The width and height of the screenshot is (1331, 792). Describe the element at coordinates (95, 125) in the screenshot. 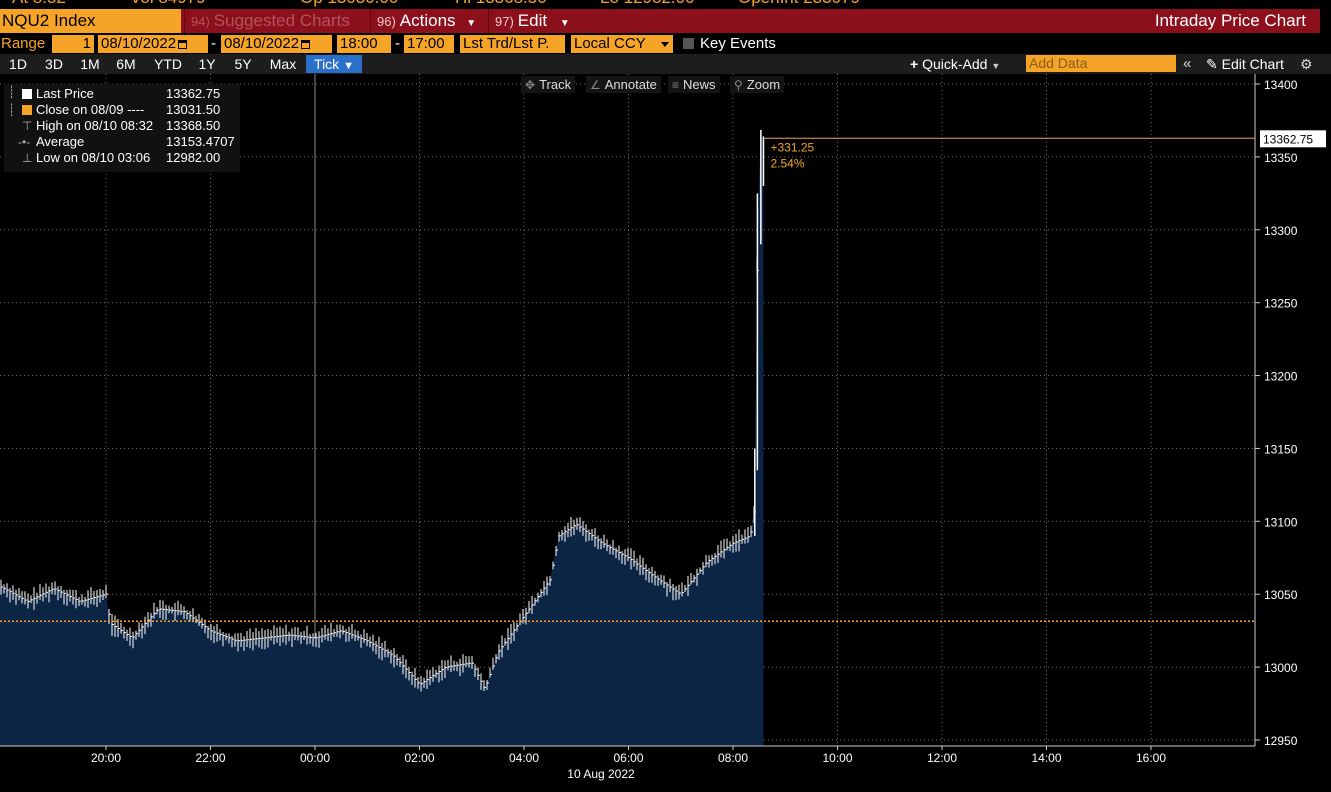

I see `legend-name: High on 08/10 08:32` at that location.